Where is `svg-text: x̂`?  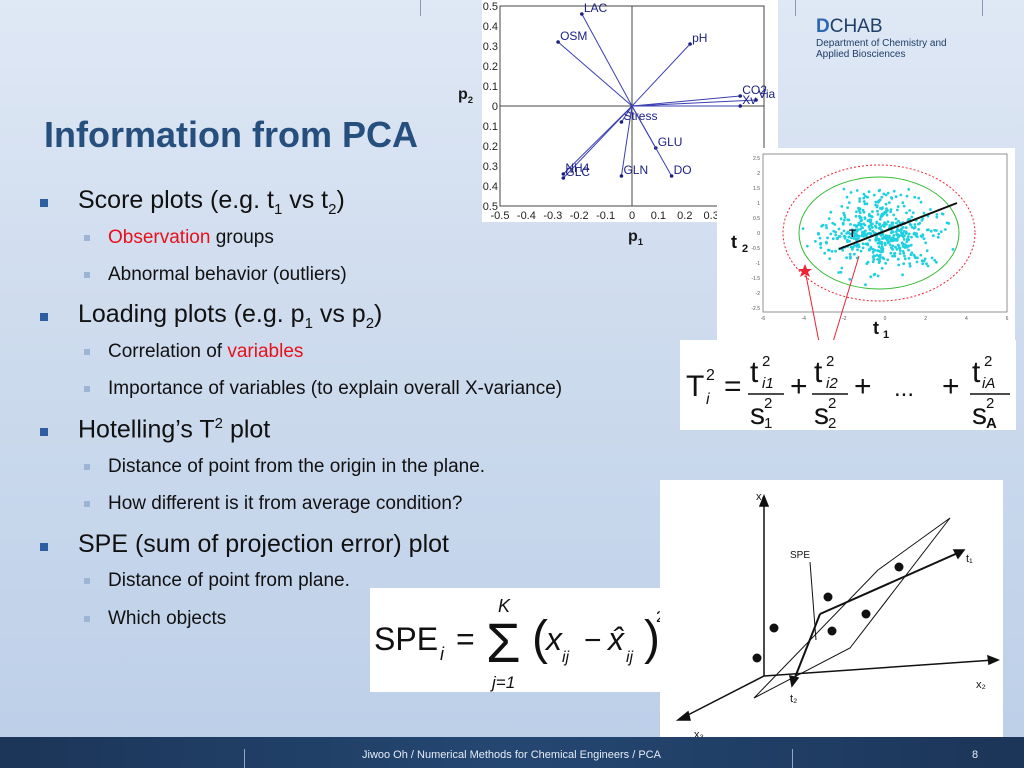 svg-text: x̂ is located at coordinates (615, 639).